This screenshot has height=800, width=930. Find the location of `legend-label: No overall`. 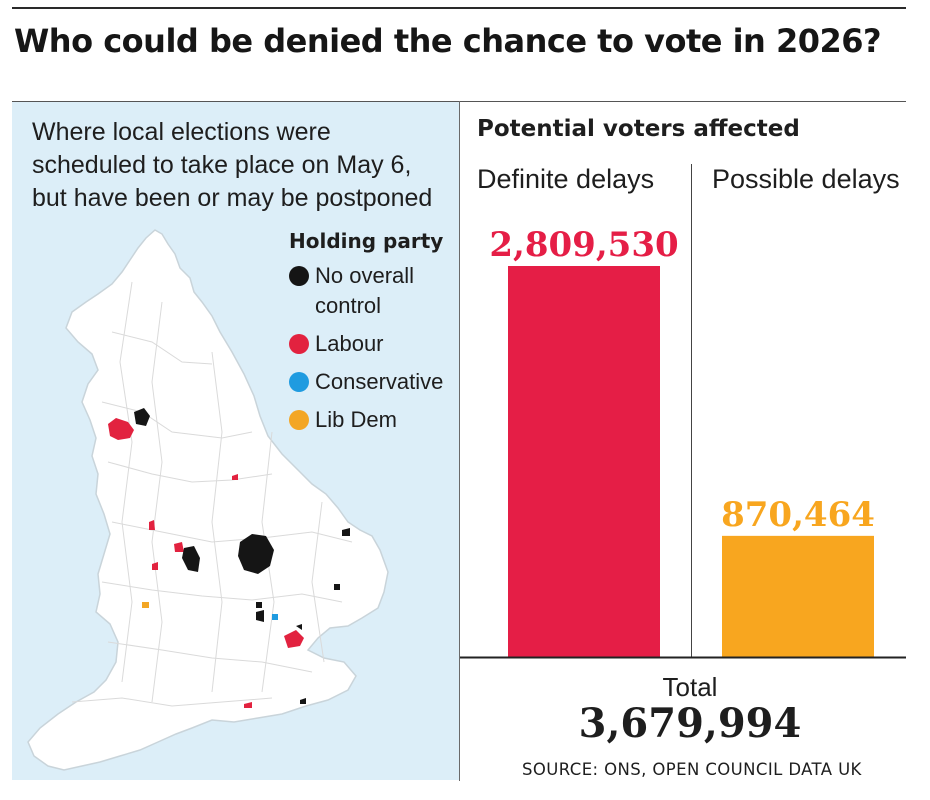

legend-label: No overall is located at coordinates (365, 275).